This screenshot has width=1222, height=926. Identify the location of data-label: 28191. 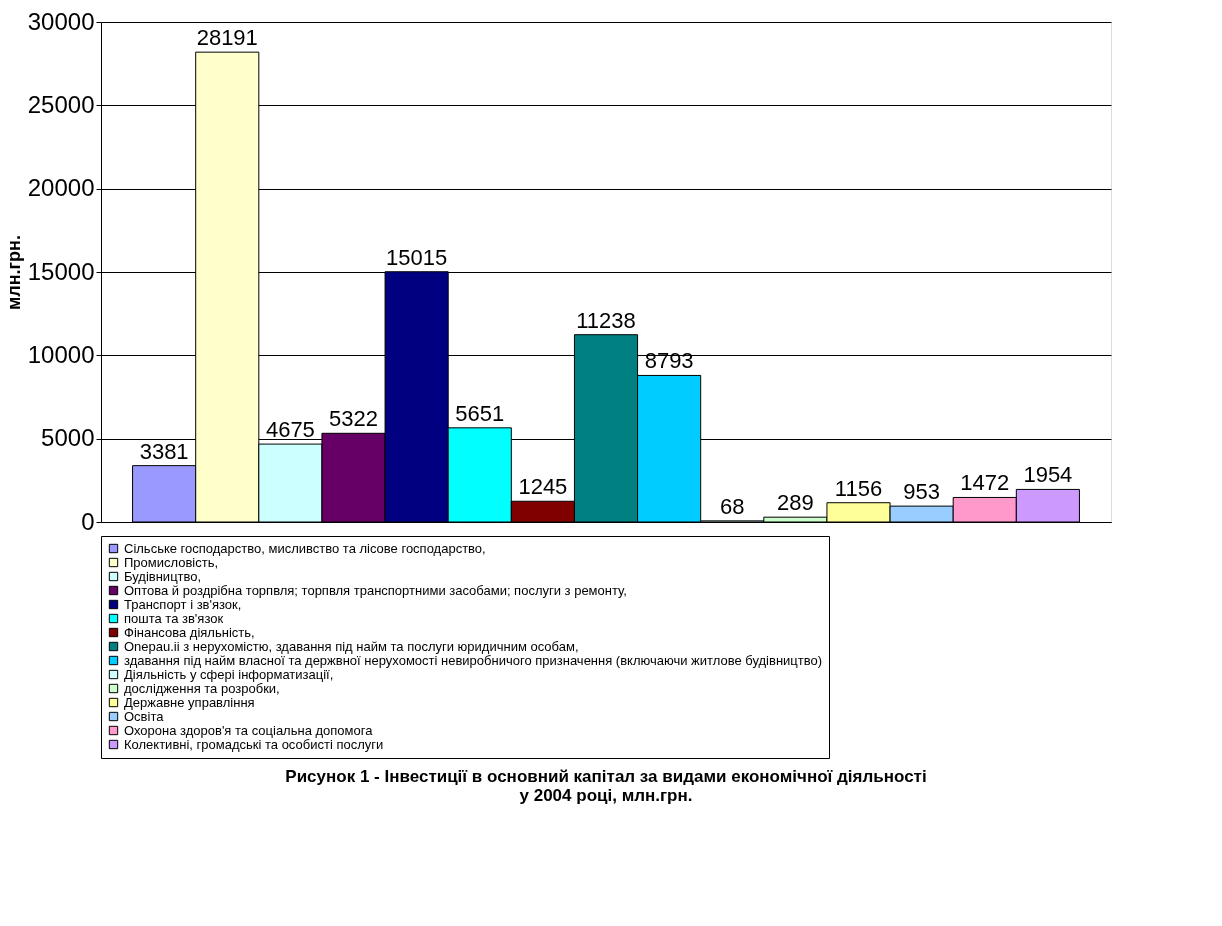
(227, 38).